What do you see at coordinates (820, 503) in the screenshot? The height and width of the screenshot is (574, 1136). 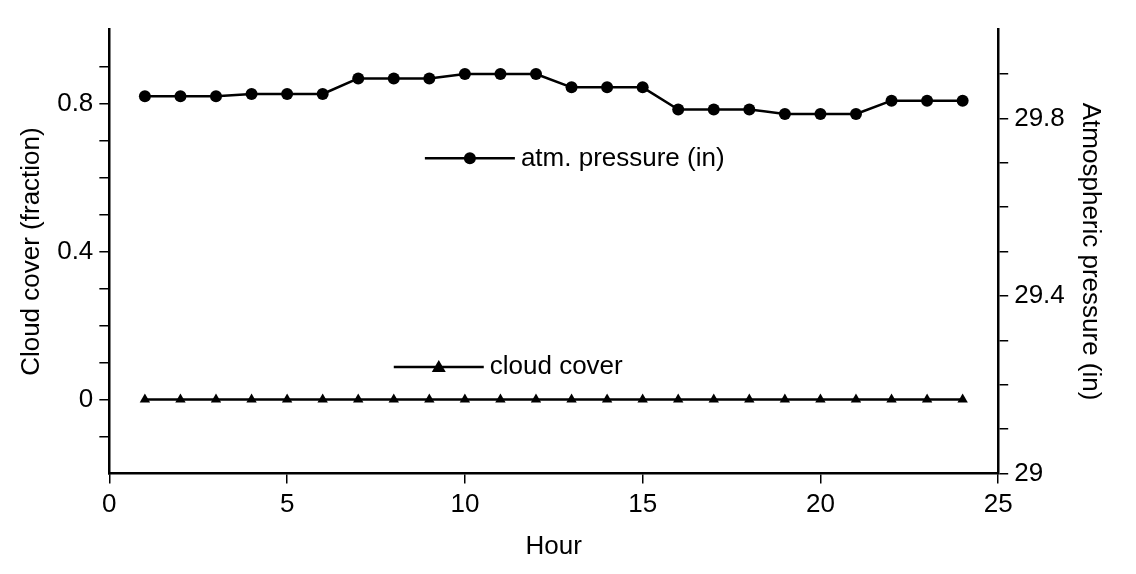 I see `x-tick-label: 20` at bounding box center [820, 503].